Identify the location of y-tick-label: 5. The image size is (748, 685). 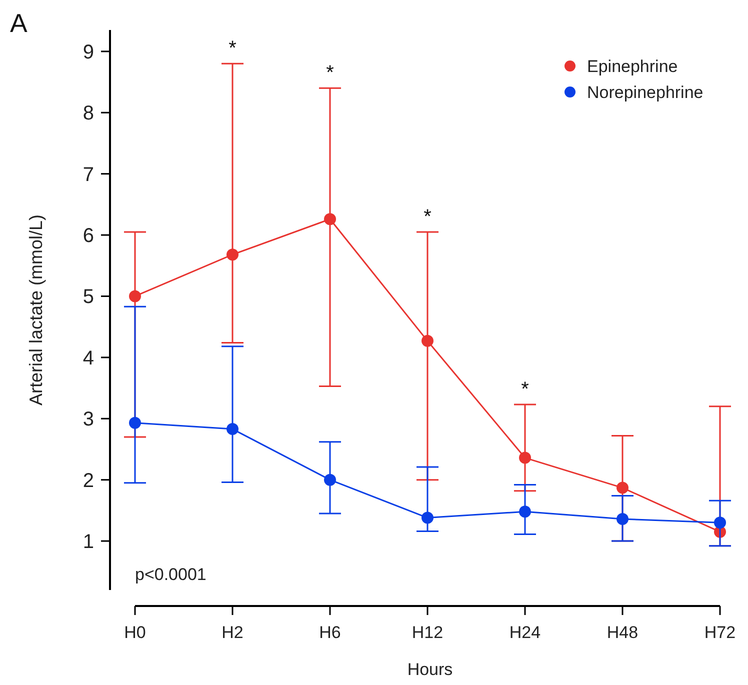
(88, 297).